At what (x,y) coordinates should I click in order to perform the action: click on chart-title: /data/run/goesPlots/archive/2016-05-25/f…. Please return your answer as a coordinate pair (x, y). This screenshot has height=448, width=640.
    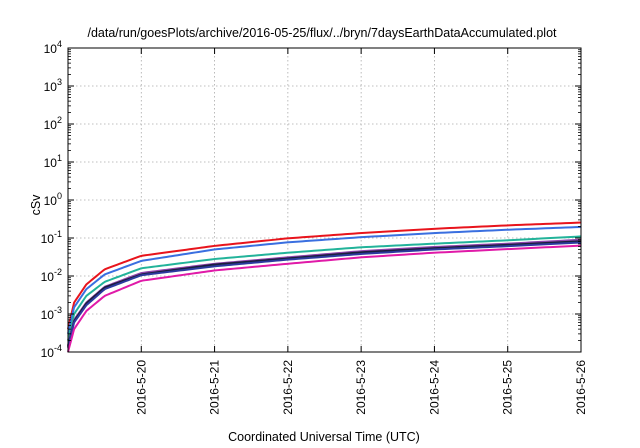
    Looking at the image, I should click on (322, 33).